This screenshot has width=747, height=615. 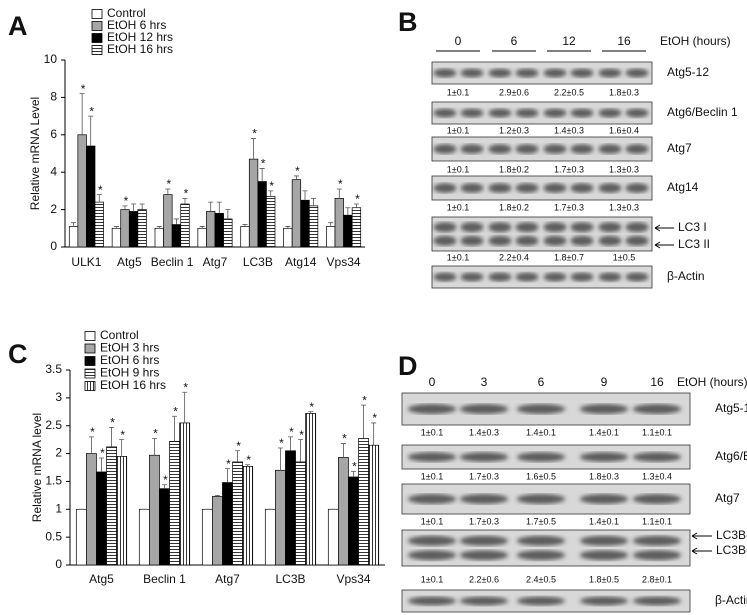 I want to click on row-label: LC3B-II, so click(x=731, y=550).